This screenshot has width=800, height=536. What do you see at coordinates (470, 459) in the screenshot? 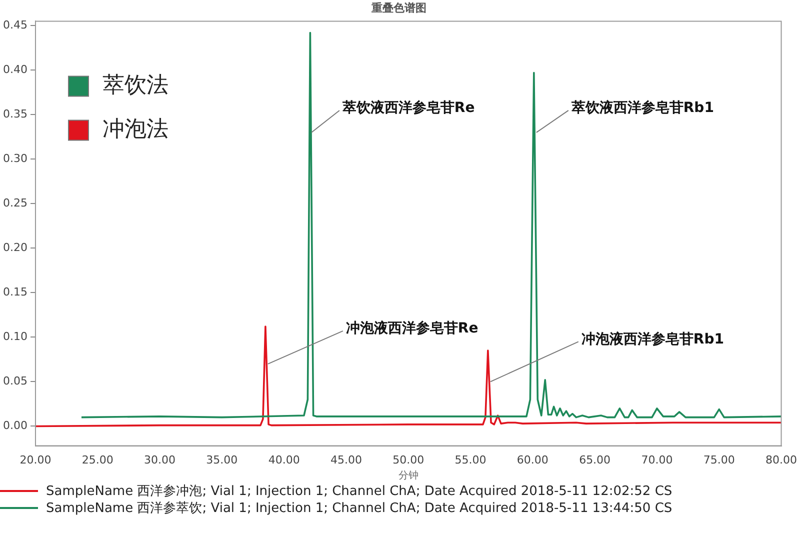
I see `x-tick-label: 55.00` at bounding box center [470, 459].